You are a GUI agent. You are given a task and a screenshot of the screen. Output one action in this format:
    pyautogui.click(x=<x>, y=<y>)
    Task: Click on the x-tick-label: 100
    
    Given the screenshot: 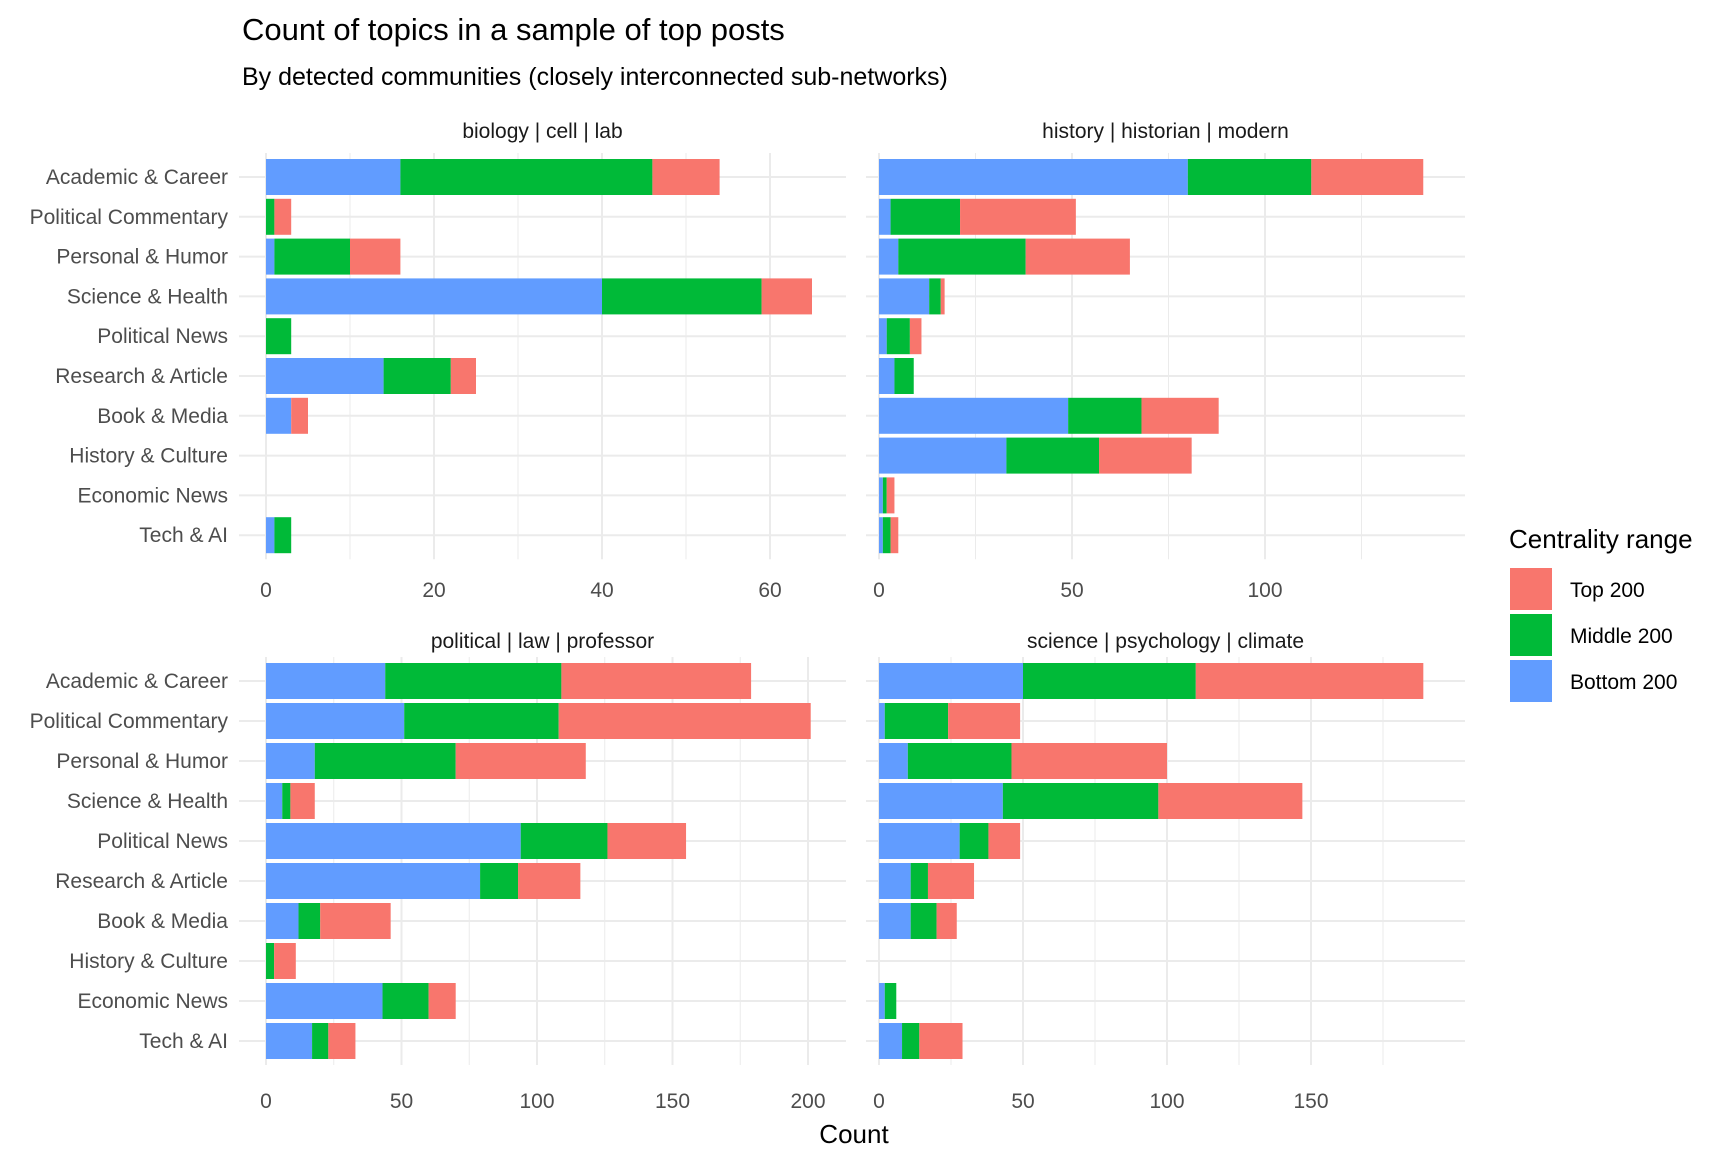 What is the action you would take?
    pyautogui.click(x=1166, y=1101)
    